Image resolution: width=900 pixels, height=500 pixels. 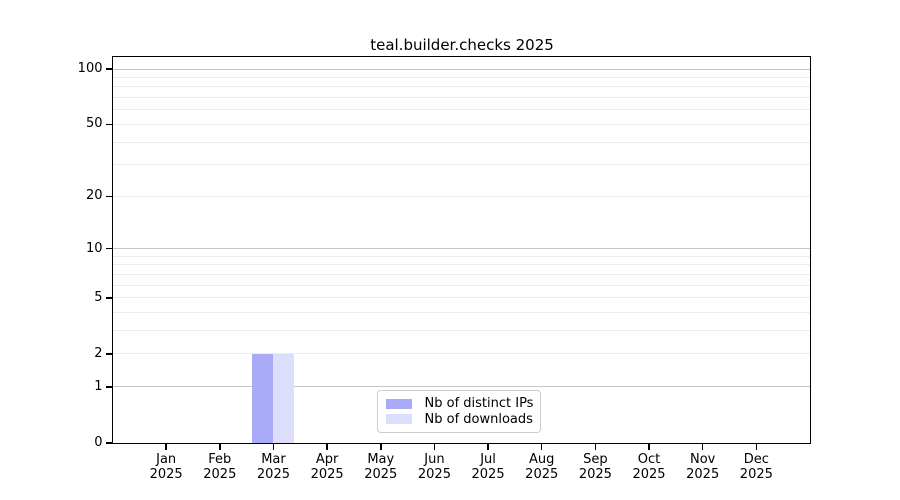 What do you see at coordinates (398, 419) in the screenshot?
I see `legend-swatch-downloads` at bounding box center [398, 419].